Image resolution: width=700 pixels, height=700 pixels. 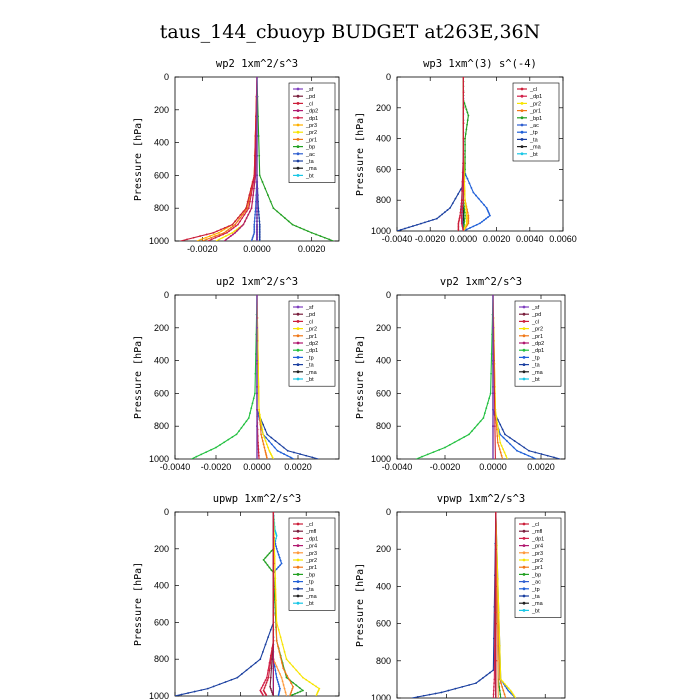 I want to click on legend-label: _ac, so click(x=534, y=126).